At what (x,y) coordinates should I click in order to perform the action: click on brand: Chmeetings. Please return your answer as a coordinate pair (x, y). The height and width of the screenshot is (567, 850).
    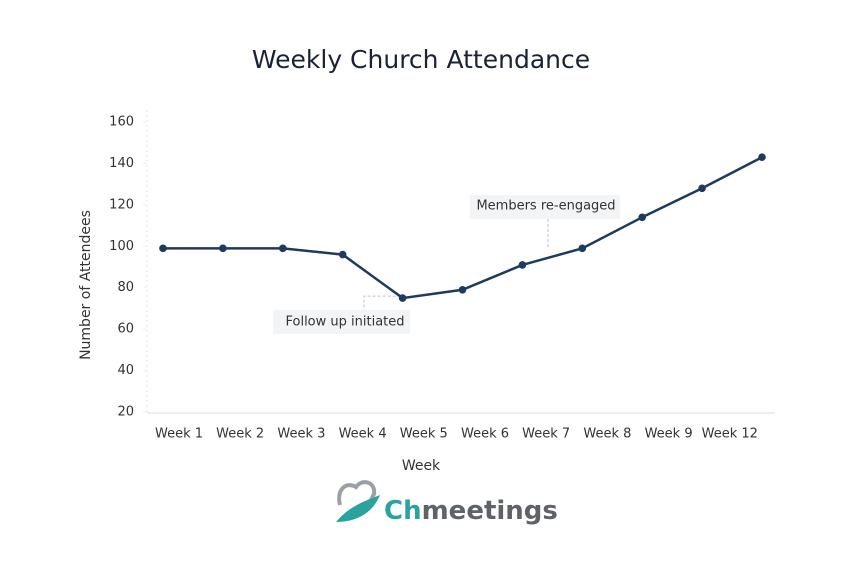
    Looking at the image, I should click on (471, 511).